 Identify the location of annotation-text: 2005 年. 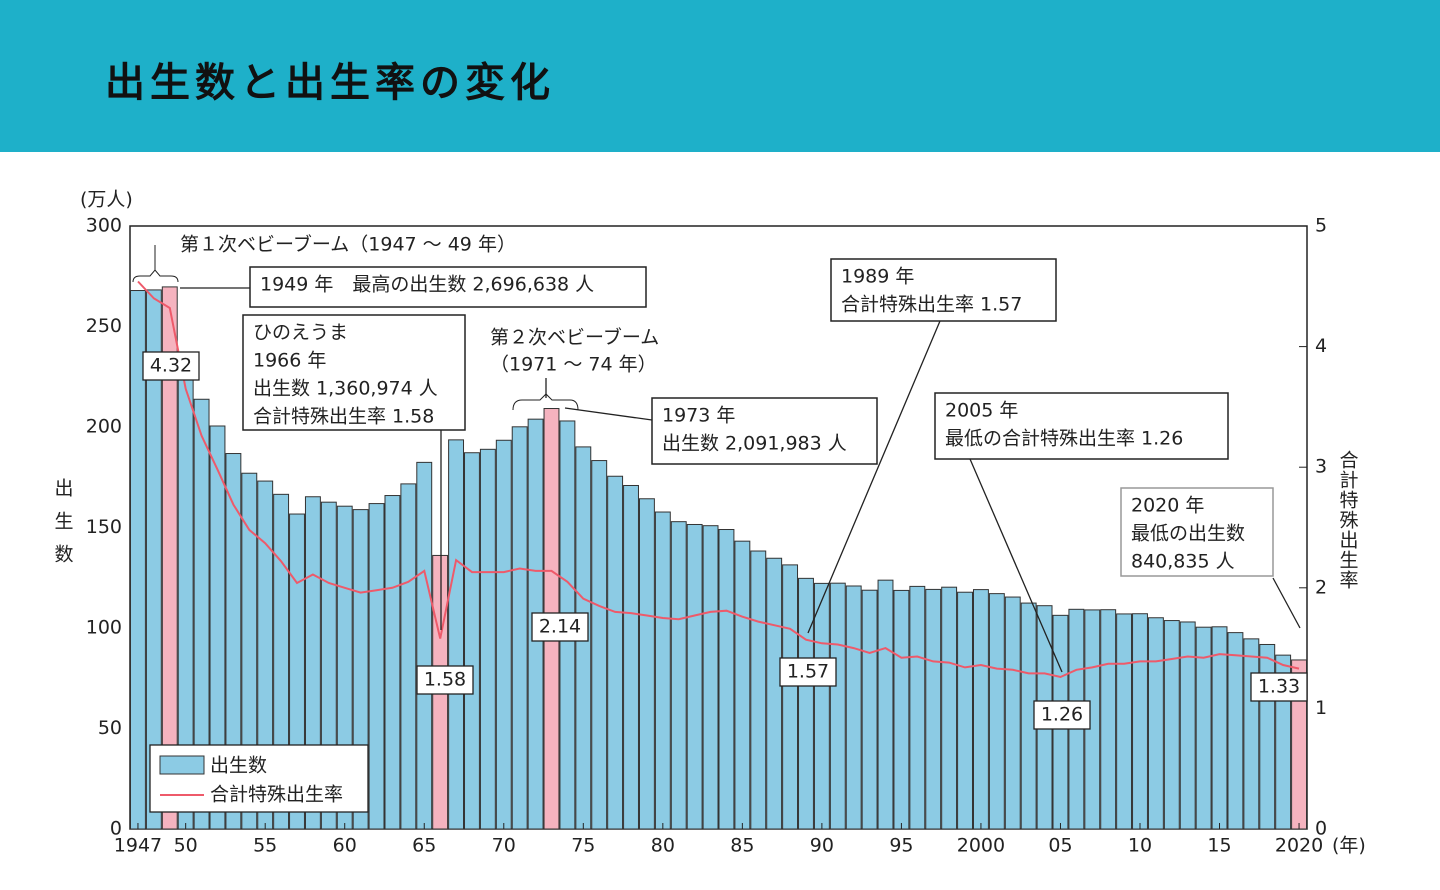
(981, 411).